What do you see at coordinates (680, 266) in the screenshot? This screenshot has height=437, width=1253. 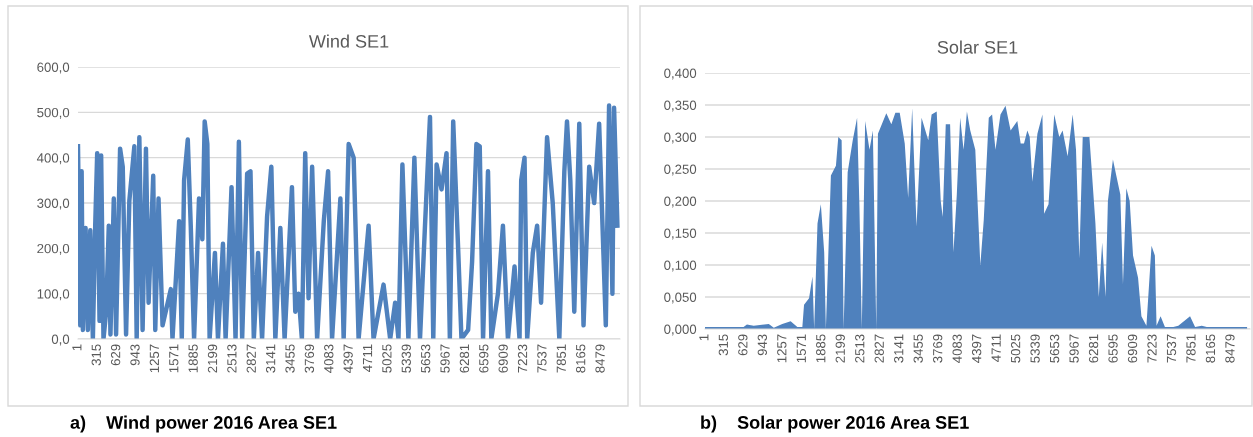 I see `y-tick-label: 0,100` at bounding box center [680, 266].